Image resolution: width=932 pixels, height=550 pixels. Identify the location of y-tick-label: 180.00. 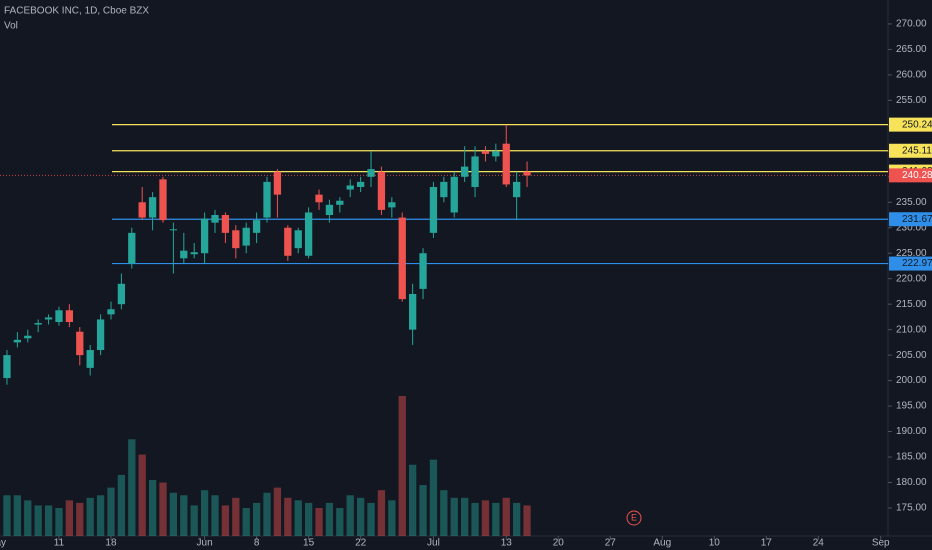
(911, 482).